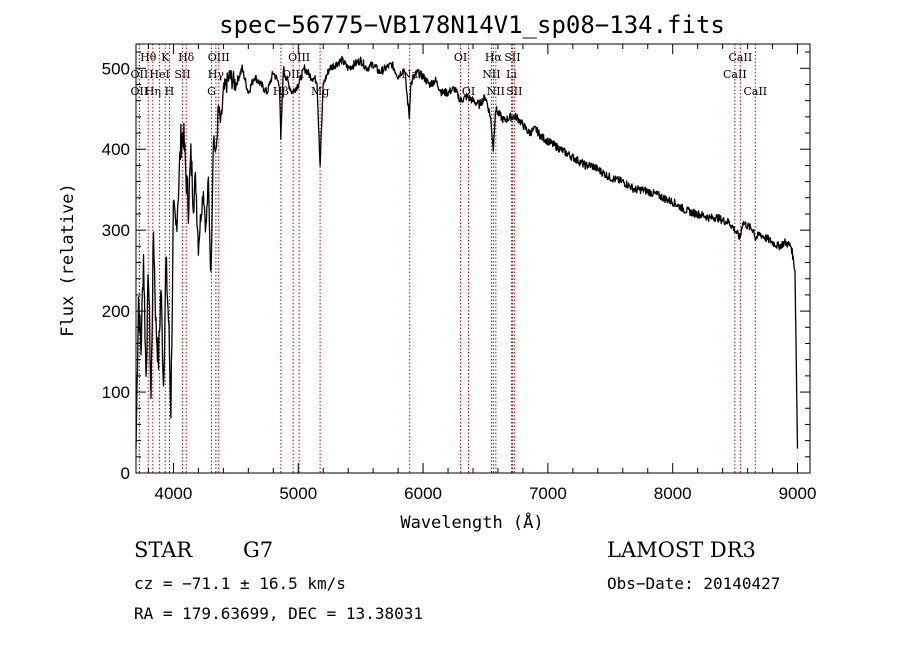 This screenshot has width=900, height=649. Describe the element at coordinates (472, 25) in the screenshot. I see `chart-title: spec−56775−VB178N14V1_sp08−134.fits` at that location.